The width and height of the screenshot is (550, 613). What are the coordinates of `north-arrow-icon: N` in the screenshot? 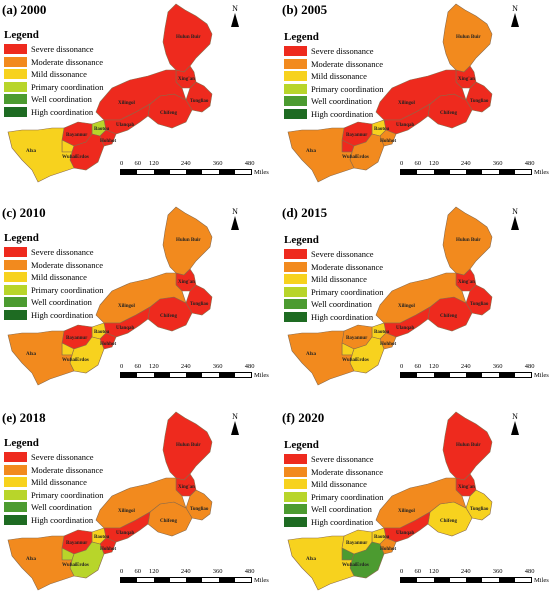 It's located at (235, 15).